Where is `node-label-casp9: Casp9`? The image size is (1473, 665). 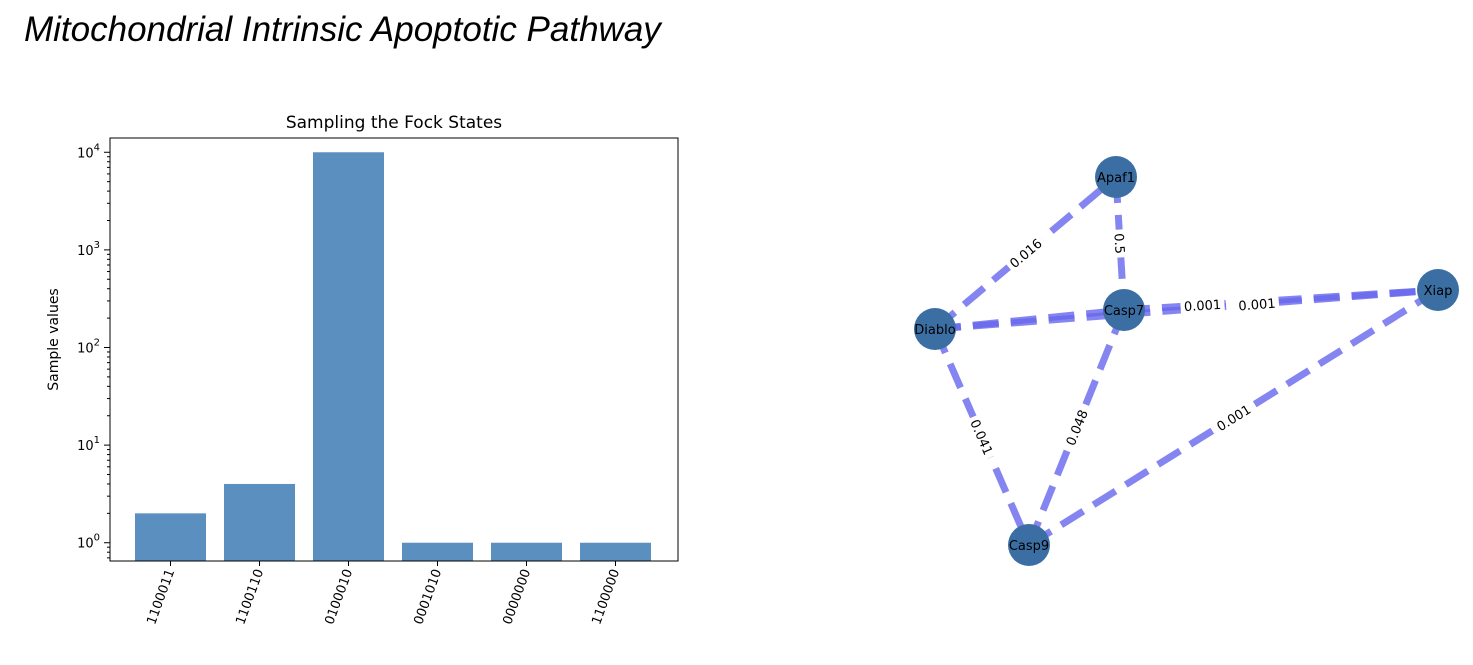
node-label-casp9: Casp9 is located at coordinates (1029, 546).